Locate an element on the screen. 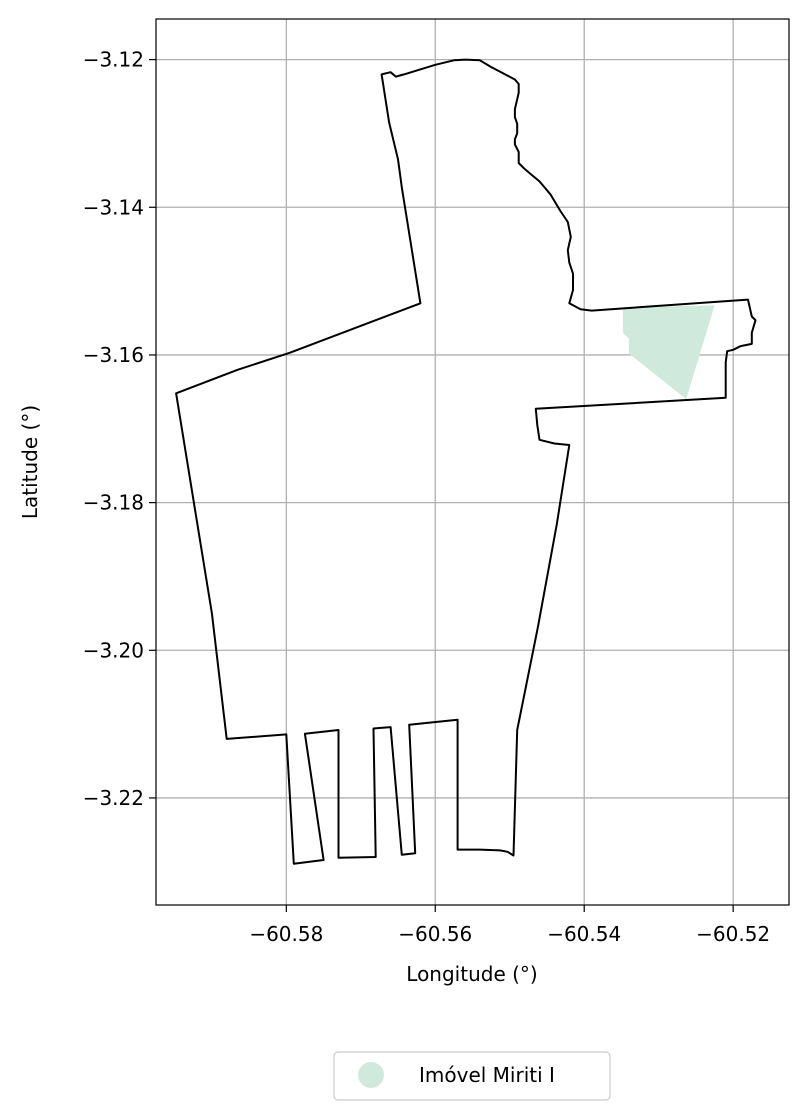  y-axis-title: Latitude (°) is located at coordinates (30, 462).